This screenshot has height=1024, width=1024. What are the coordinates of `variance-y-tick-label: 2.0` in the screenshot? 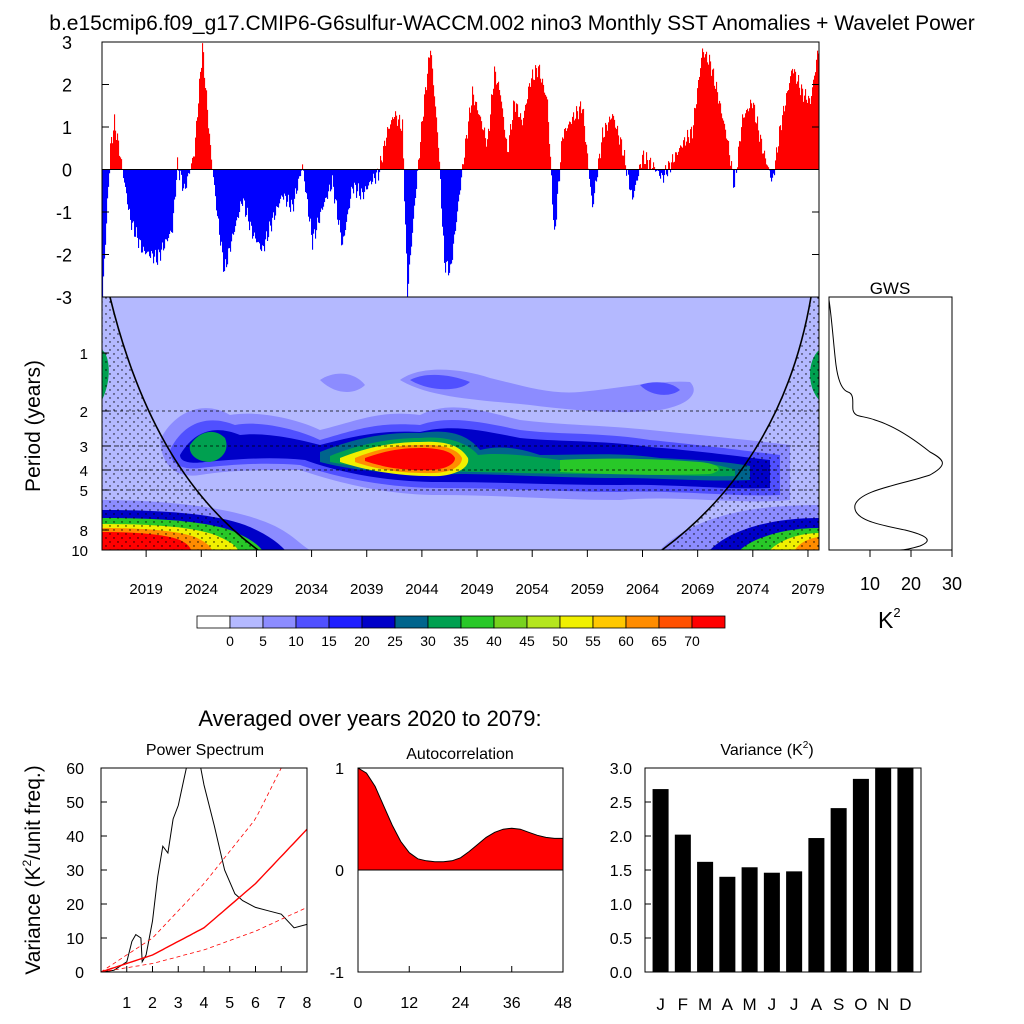 It's located at (621, 837).